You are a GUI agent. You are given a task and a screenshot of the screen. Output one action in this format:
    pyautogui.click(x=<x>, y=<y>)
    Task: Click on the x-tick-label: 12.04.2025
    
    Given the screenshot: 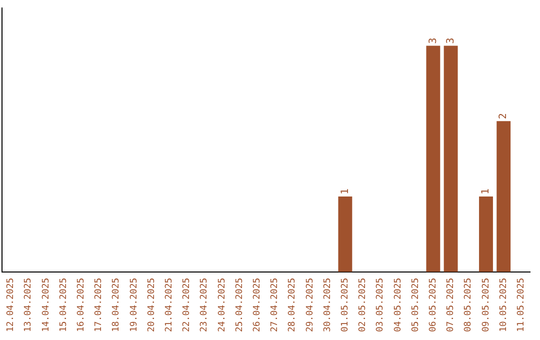 What is the action you would take?
    pyautogui.click(x=11, y=305)
    